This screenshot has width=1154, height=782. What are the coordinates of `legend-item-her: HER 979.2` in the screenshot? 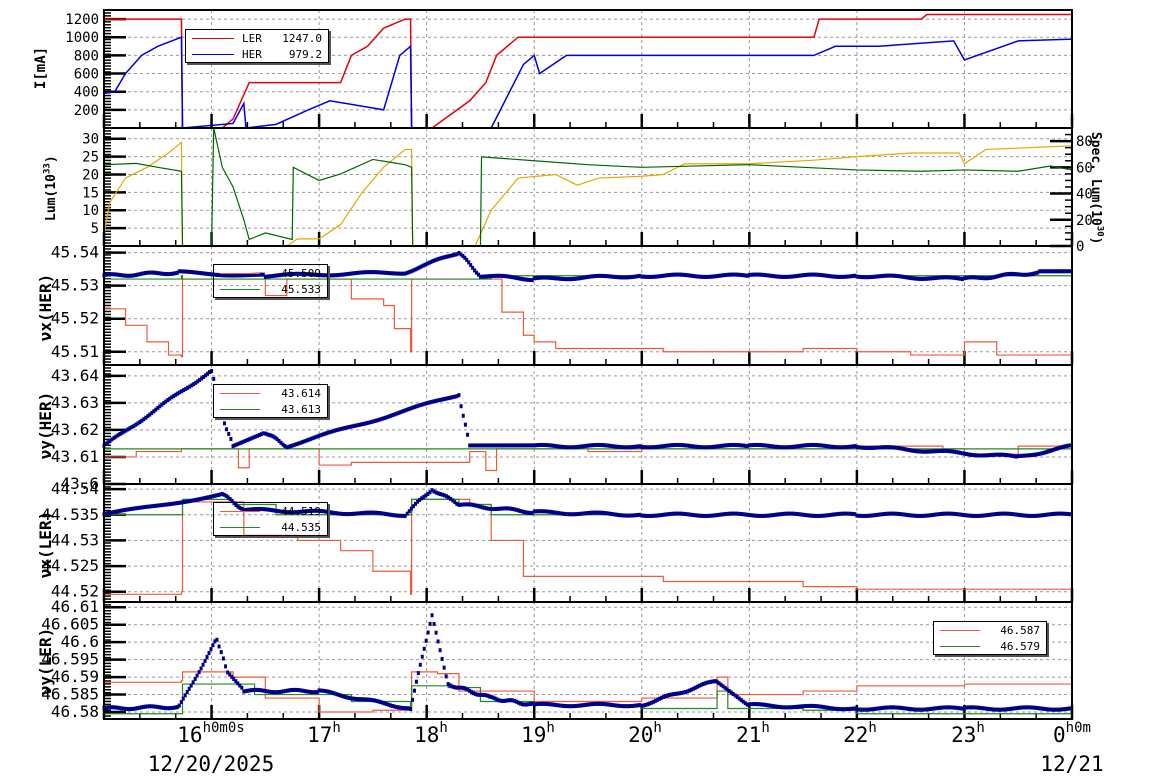 It's located at (257, 54).